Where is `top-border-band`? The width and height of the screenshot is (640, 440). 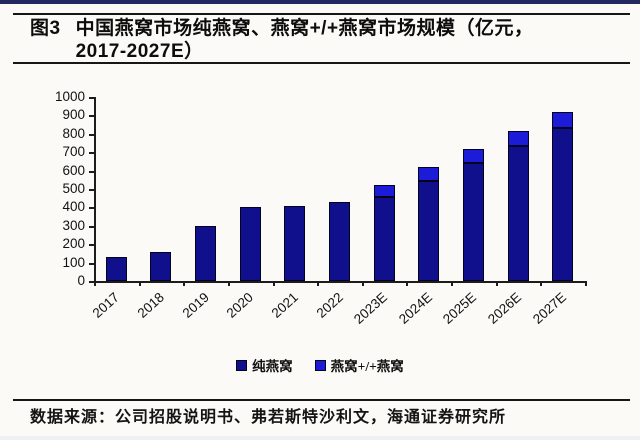 top-border-band is located at coordinates (320, 2).